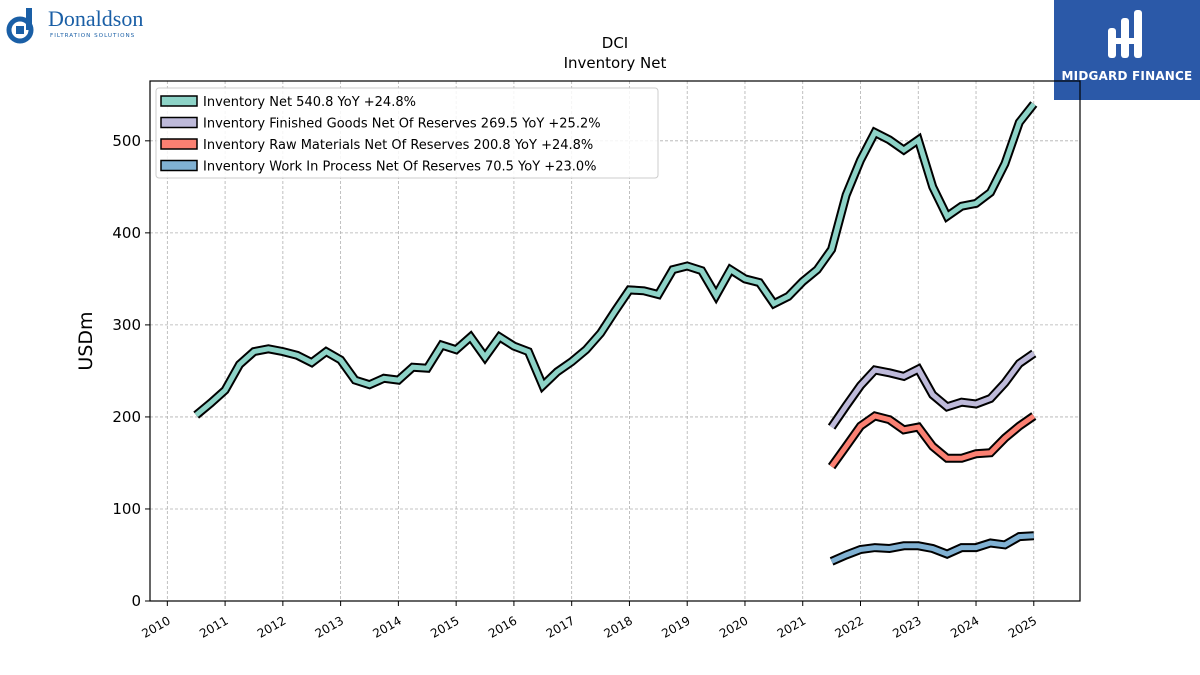 This screenshot has width=1200, height=675. What do you see at coordinates (131, 371) in the screenshot?
I see `y-axis: 0 100 200 300 400 500` at bounding box center [131, 371].